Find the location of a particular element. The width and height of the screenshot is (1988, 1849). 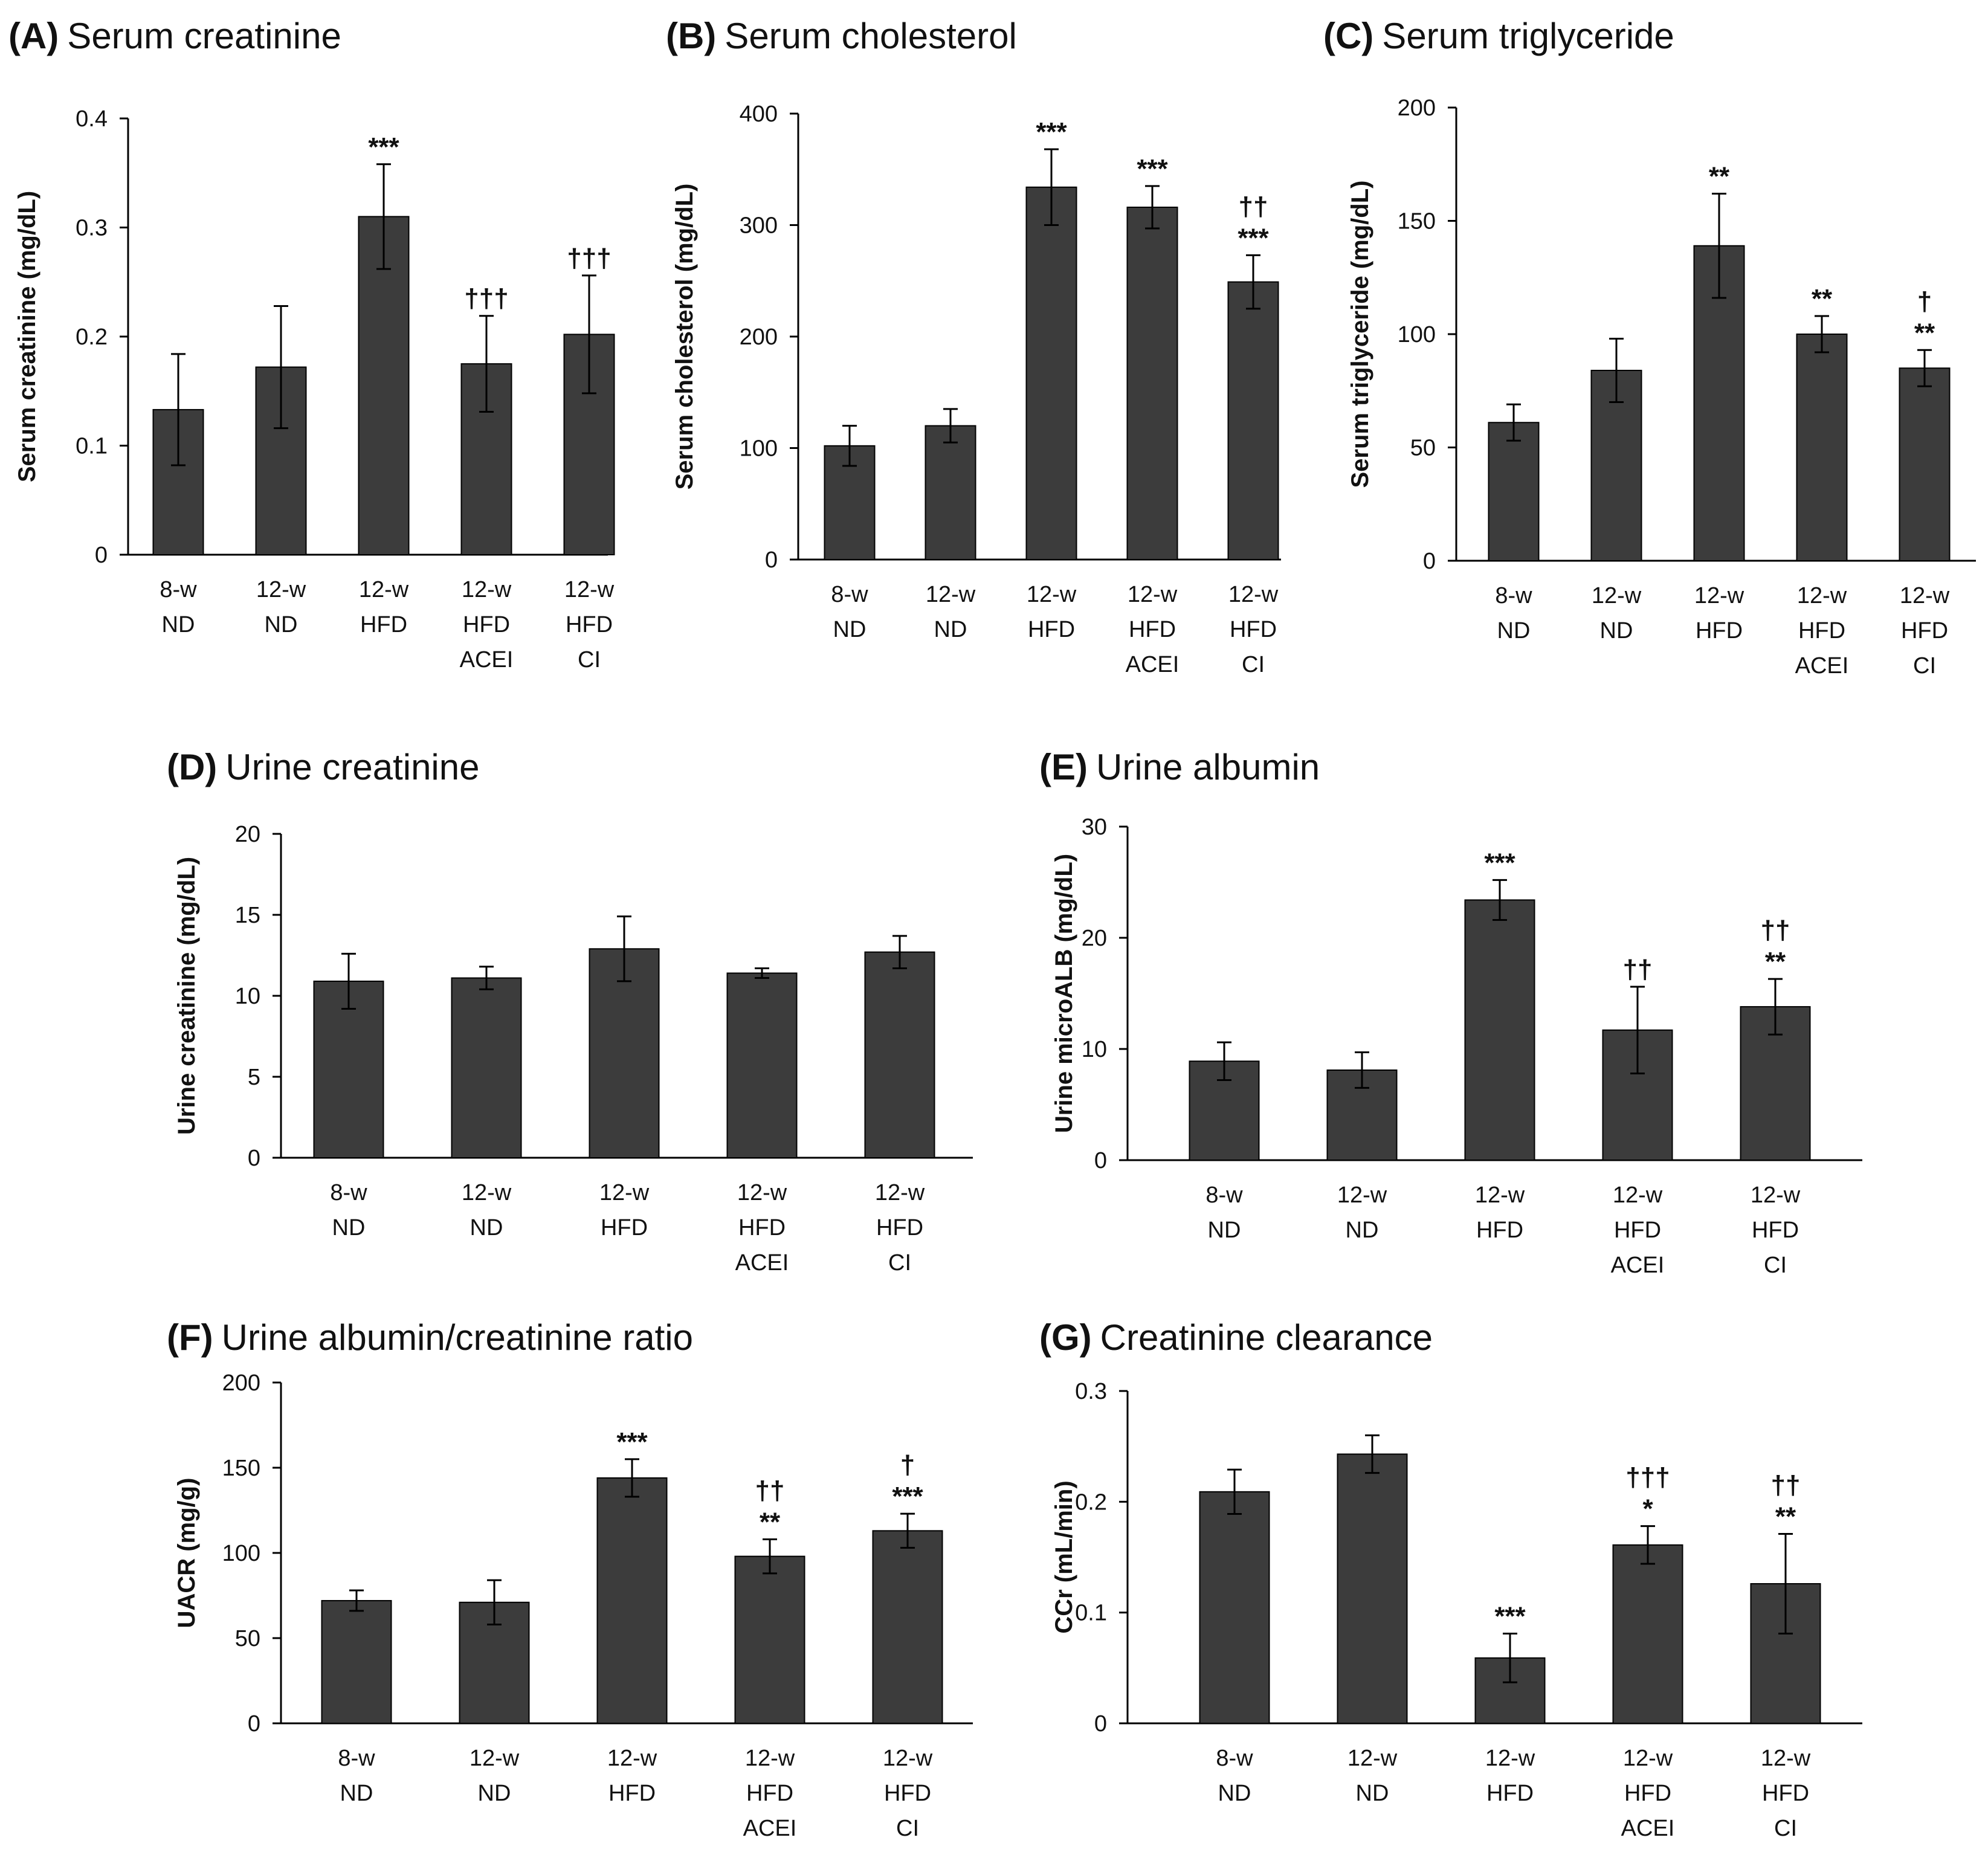

panel-a-category-label: 8-w is located at coordinates (178, 589).